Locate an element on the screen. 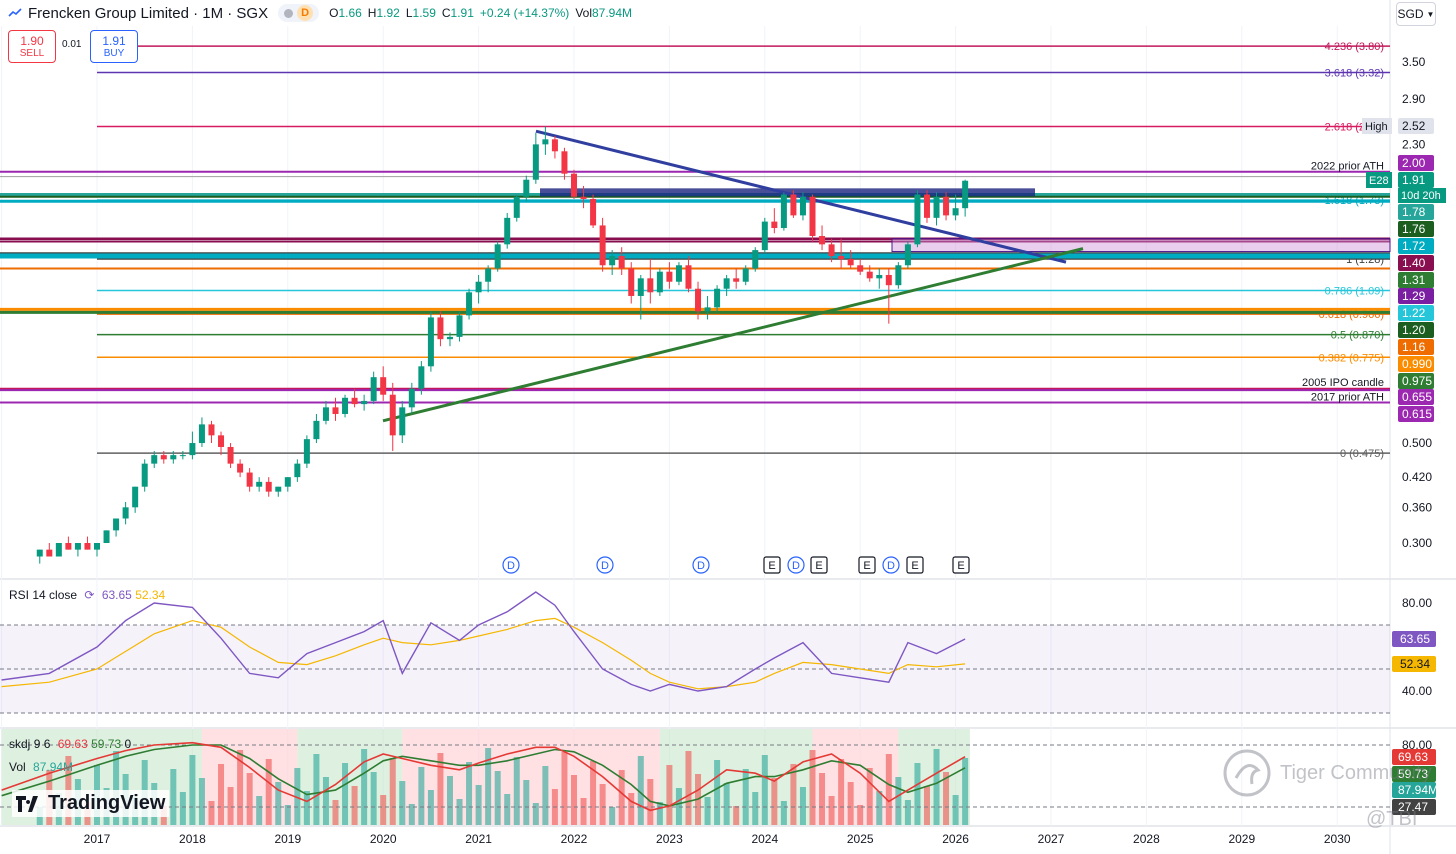  volume-legend: Vol 87.94M is located at coordinates (41, 767).